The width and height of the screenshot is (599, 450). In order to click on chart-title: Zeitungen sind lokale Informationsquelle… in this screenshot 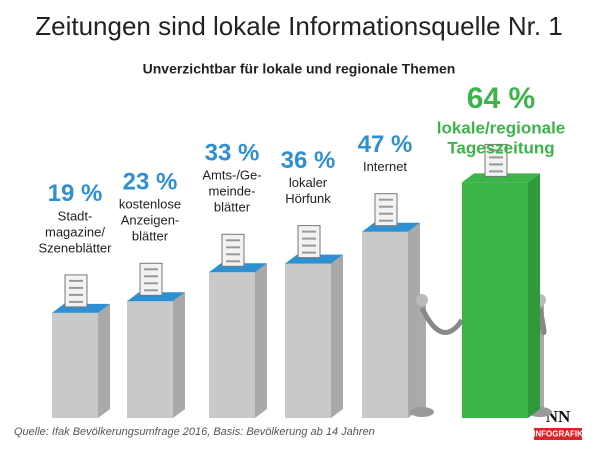, I will do `click(299, 26)`.